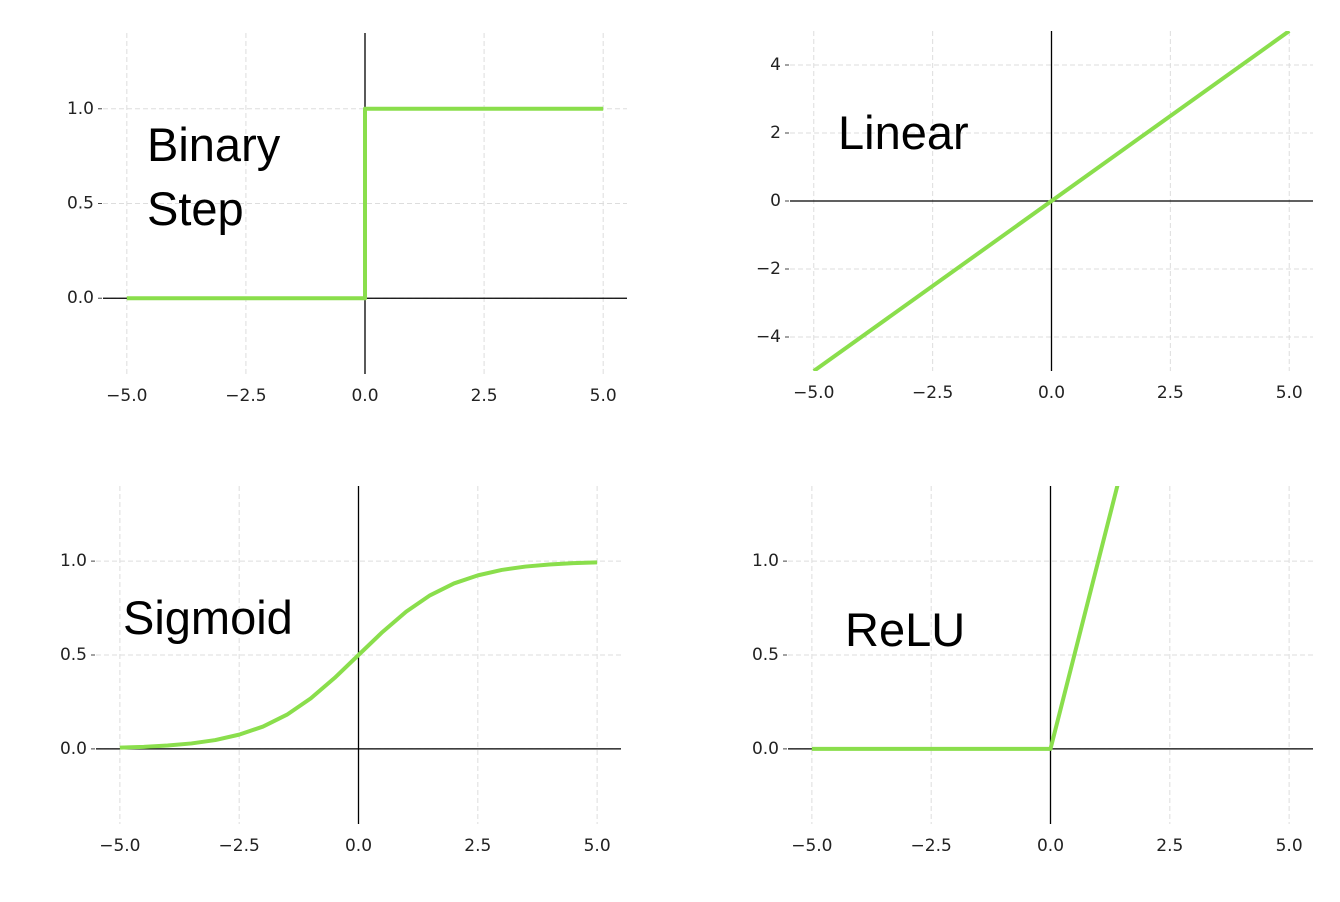 The height and width of the screenshot is (902, 1340). What do you see at coordinates (768, 337) in the screenshot?
I see `y-tick-label: −4` at bounding box center [768, 337].